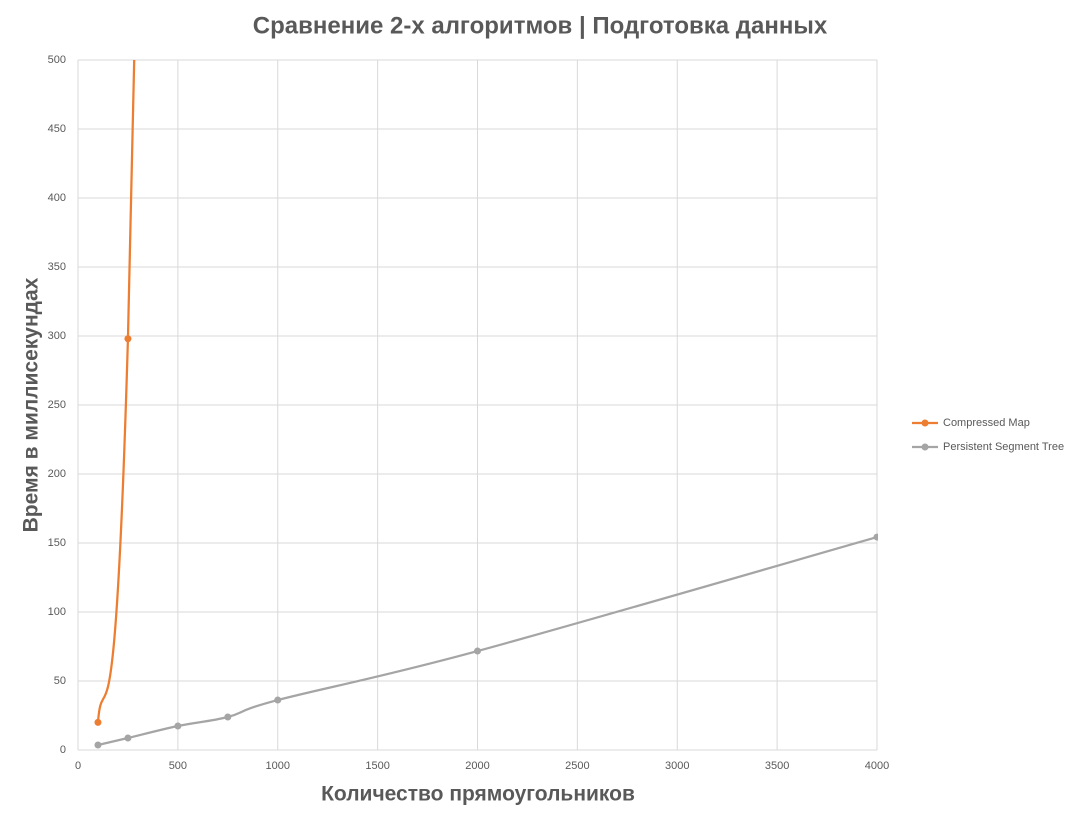 This screenshot has height=821, width=1078. I want to click on x-tick-label: 3000, so click(677, 766).